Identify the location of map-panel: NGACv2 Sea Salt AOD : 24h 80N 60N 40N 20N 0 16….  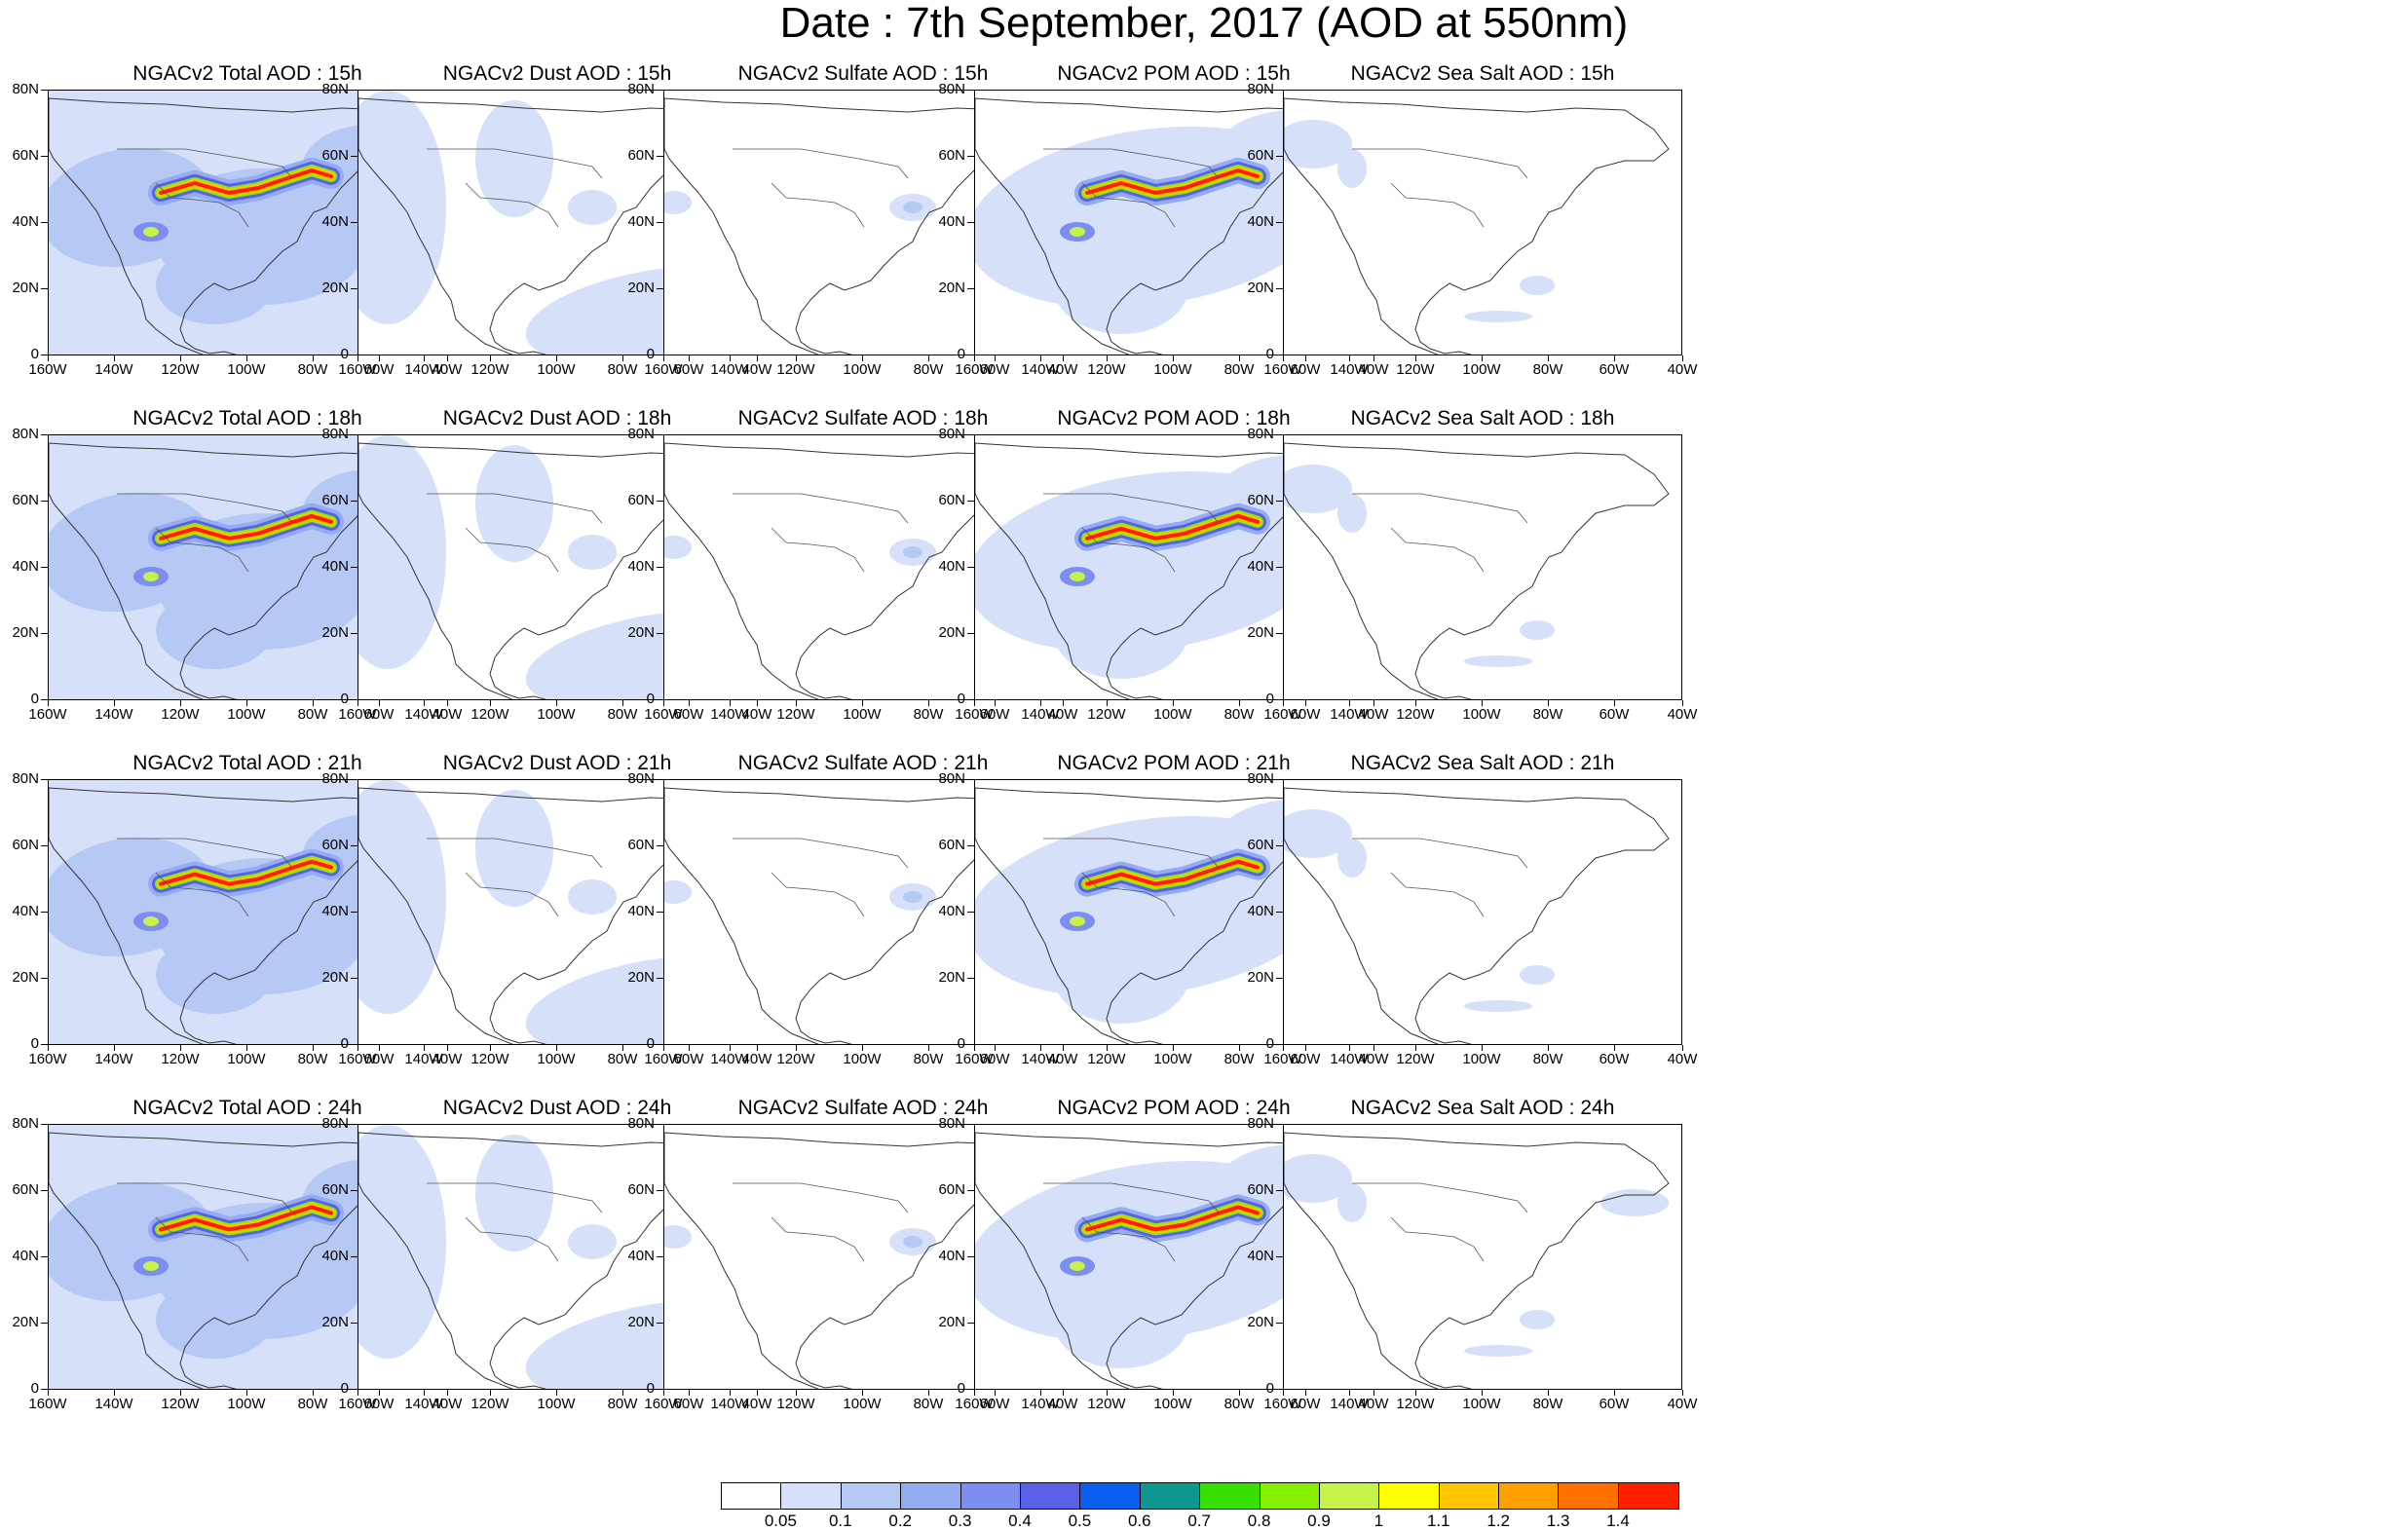
(1482, 1267).